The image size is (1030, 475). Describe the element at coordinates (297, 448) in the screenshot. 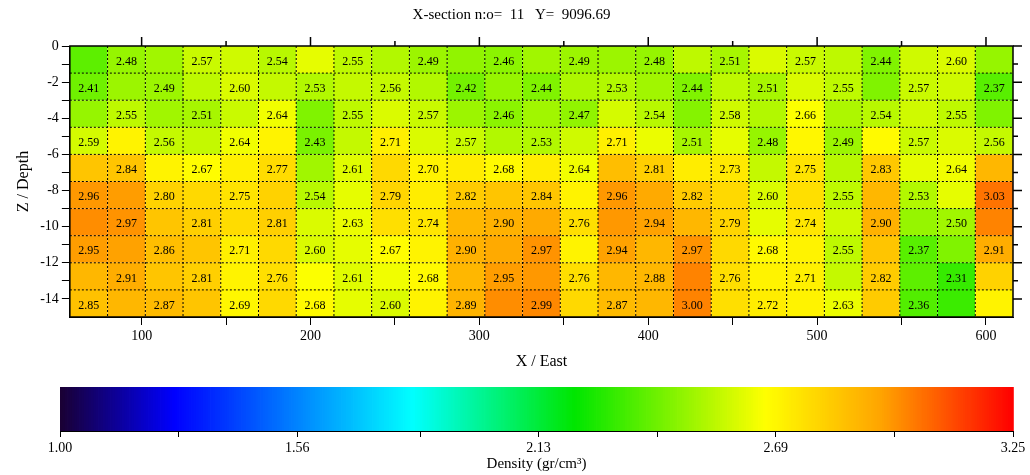

I see `color-bar-label: 1.56` at that location.